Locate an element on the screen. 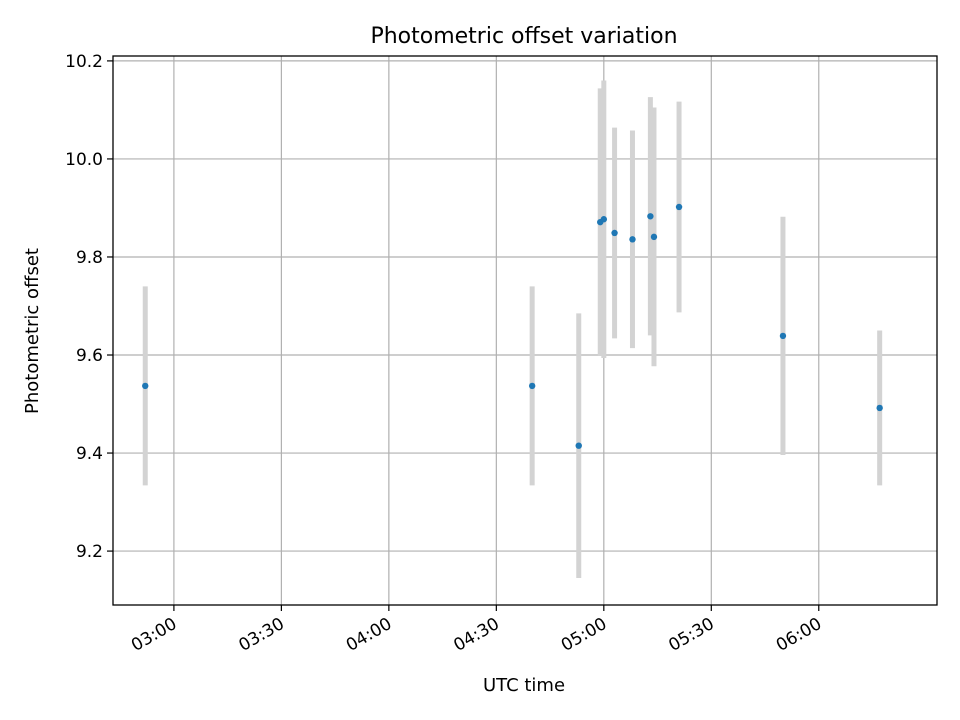 The width and height of the screenshot is (960, 720). y-tick-label: 9.2 is located at coordinates (89, 552).